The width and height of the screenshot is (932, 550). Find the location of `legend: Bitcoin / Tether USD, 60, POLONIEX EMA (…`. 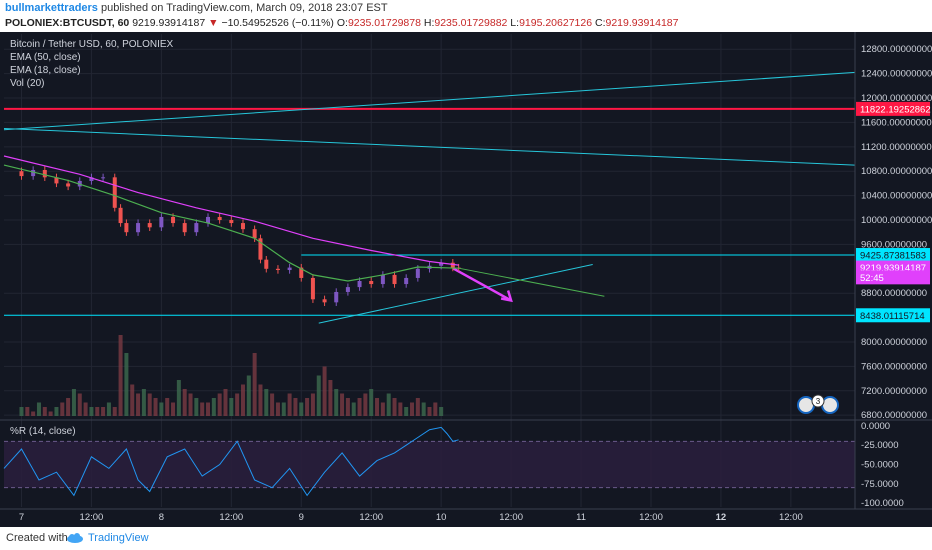

legend: Bitcoin / Tether USD, 60, POLONIEX EMA (… is located at coordinates (92, 238).